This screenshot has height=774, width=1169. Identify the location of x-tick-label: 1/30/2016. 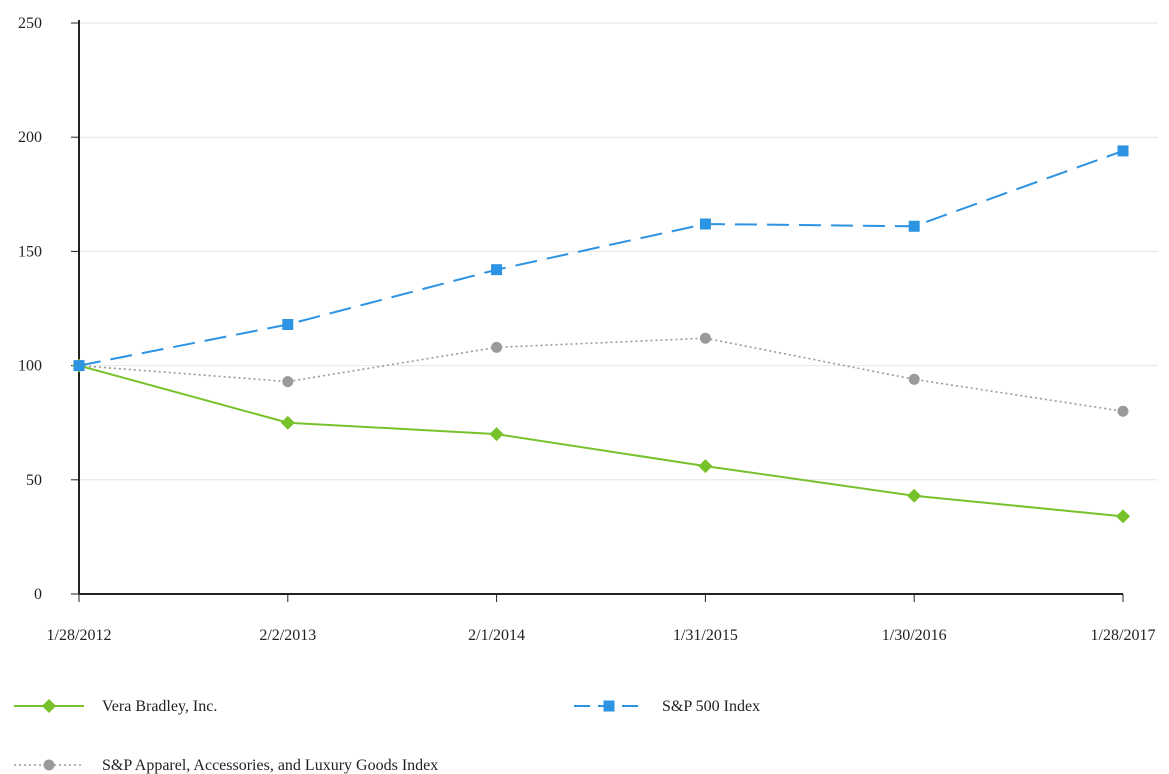
(914, 635).